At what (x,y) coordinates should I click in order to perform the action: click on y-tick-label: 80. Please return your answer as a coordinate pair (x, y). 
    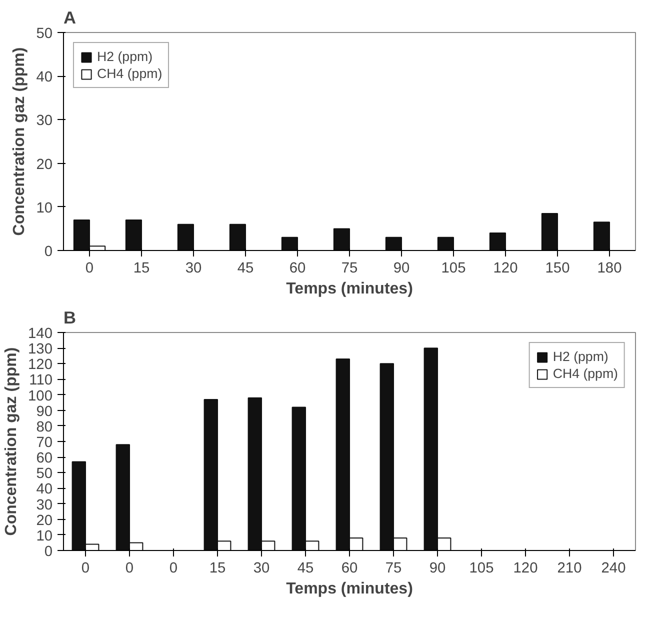
    Looking at the image, I should click on (44, 427).